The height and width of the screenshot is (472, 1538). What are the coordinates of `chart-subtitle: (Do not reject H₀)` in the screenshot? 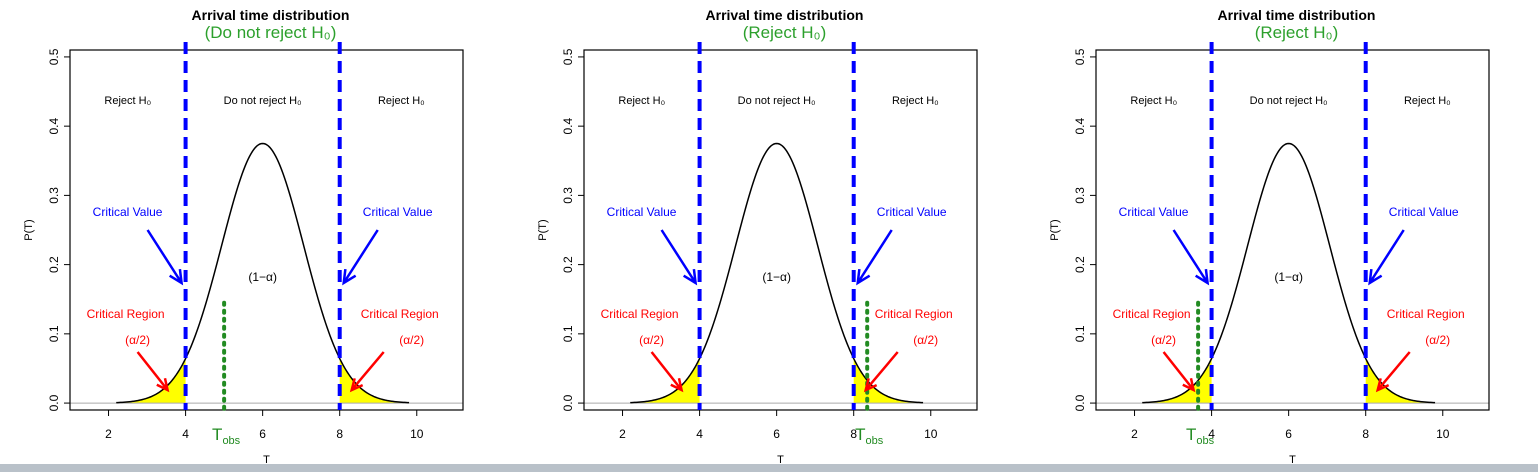 It's located at (271, 32).